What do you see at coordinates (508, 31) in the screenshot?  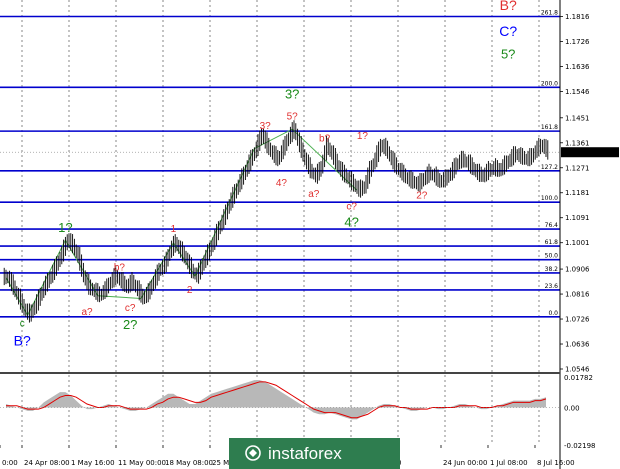 I see `wave-label: C?` at bounding box center [508, 31].